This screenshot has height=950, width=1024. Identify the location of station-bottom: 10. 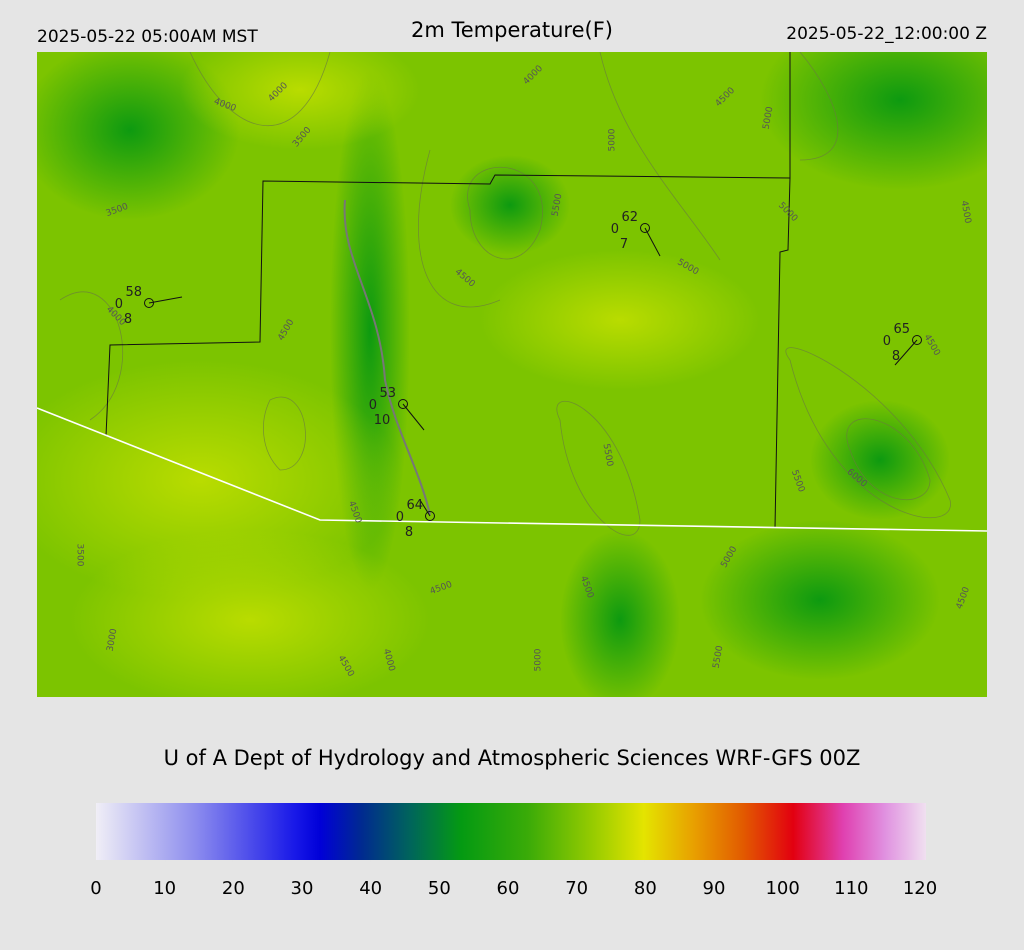
(382, 420).